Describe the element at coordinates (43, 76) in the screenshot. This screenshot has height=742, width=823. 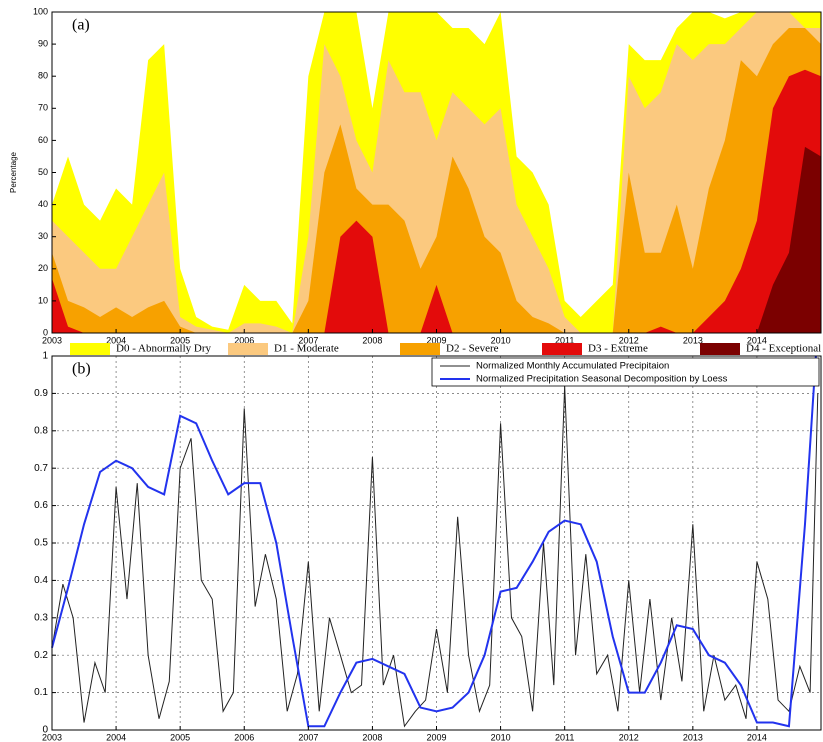
I see `y-tick-label: 80` at that location.